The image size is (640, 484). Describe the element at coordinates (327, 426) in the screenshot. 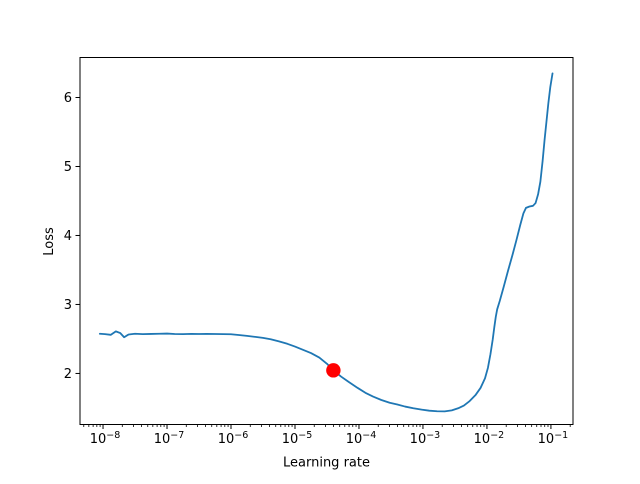

I see `x-major-ticks` at that location.